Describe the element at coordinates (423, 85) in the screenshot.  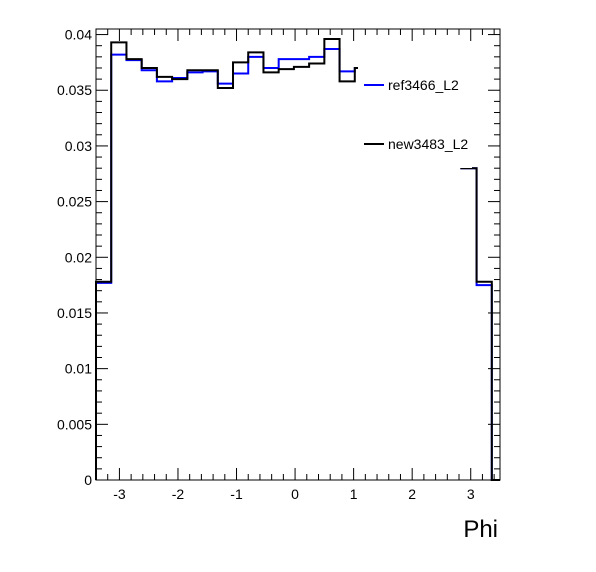
I see `legend-label-ref: ref3466_L2` at that location.